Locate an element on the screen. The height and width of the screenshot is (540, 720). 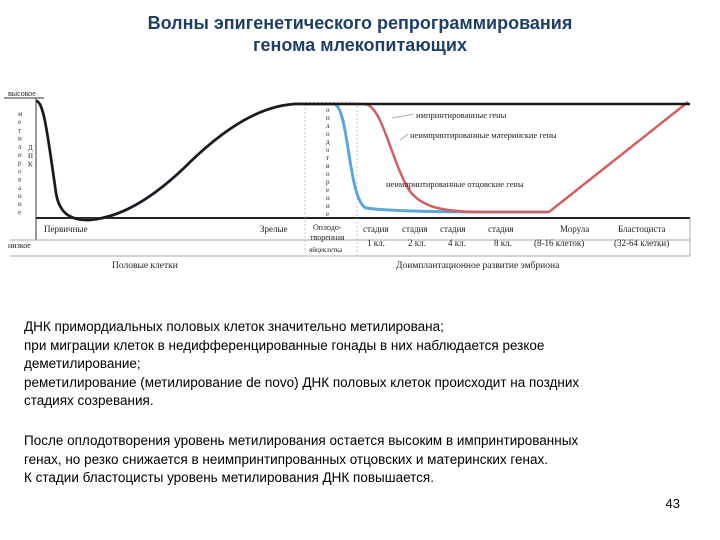
fertilization-char: в is located at coordinates (328, 166).